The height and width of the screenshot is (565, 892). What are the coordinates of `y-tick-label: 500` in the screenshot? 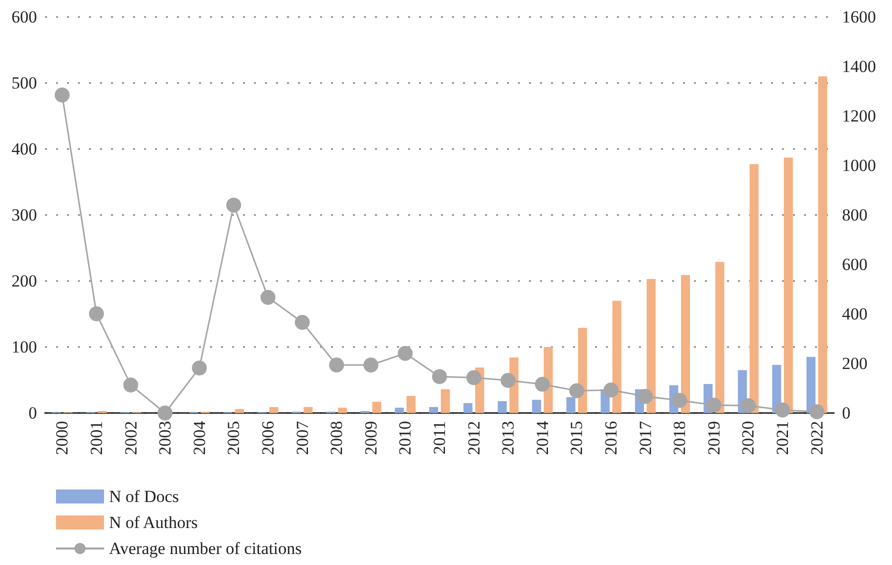 It's located at (24, 83).